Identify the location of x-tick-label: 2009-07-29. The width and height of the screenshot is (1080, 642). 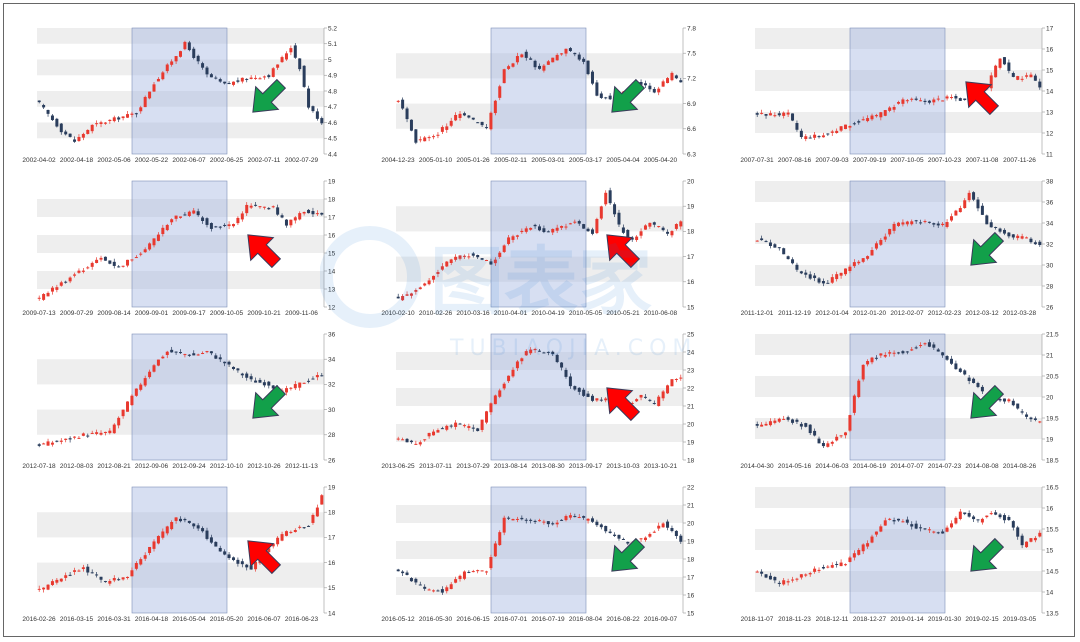
(77, 313).